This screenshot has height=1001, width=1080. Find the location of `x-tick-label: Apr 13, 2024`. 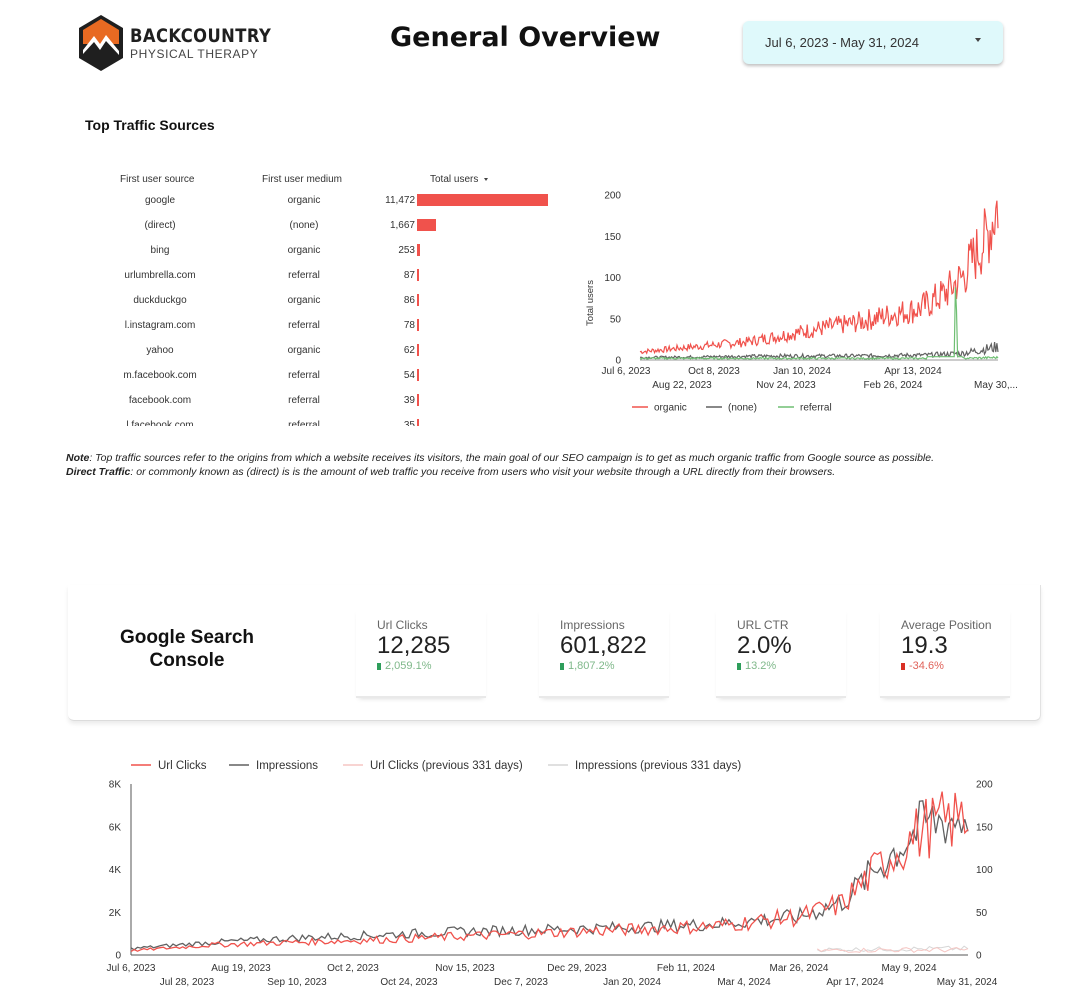

x-tick-label: Apr 13, 2024 is located at coordinates (913, 371).